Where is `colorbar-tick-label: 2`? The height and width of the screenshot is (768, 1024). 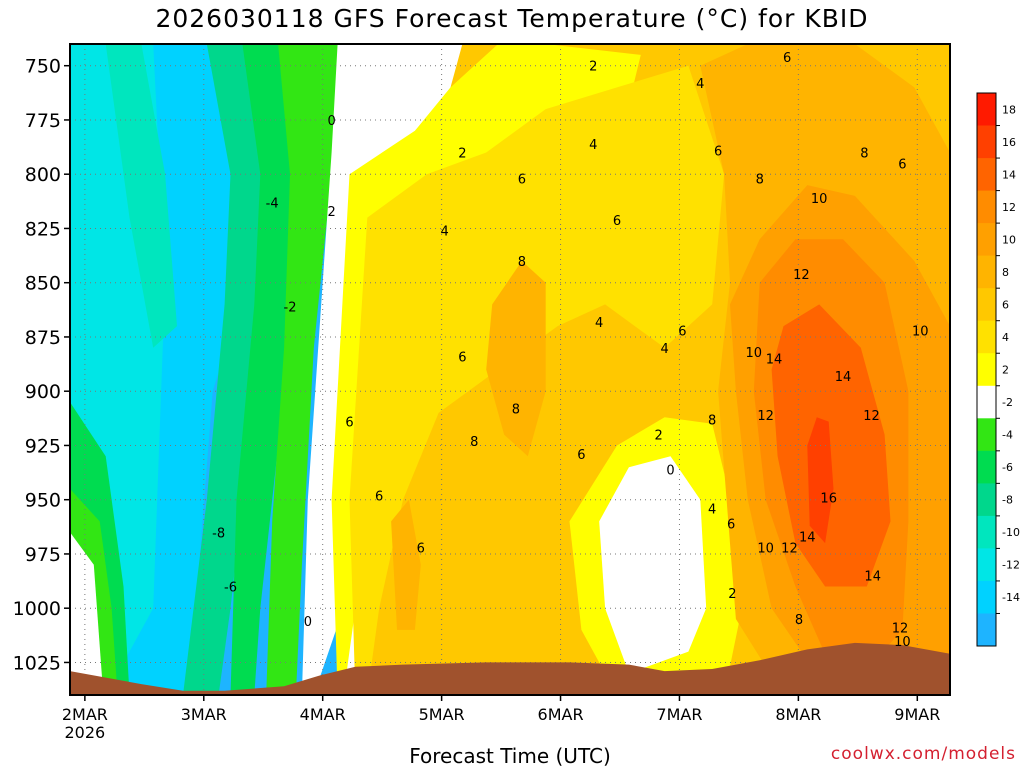 colorbar-tick-label: 2 is located at coordinates (1005, 370).